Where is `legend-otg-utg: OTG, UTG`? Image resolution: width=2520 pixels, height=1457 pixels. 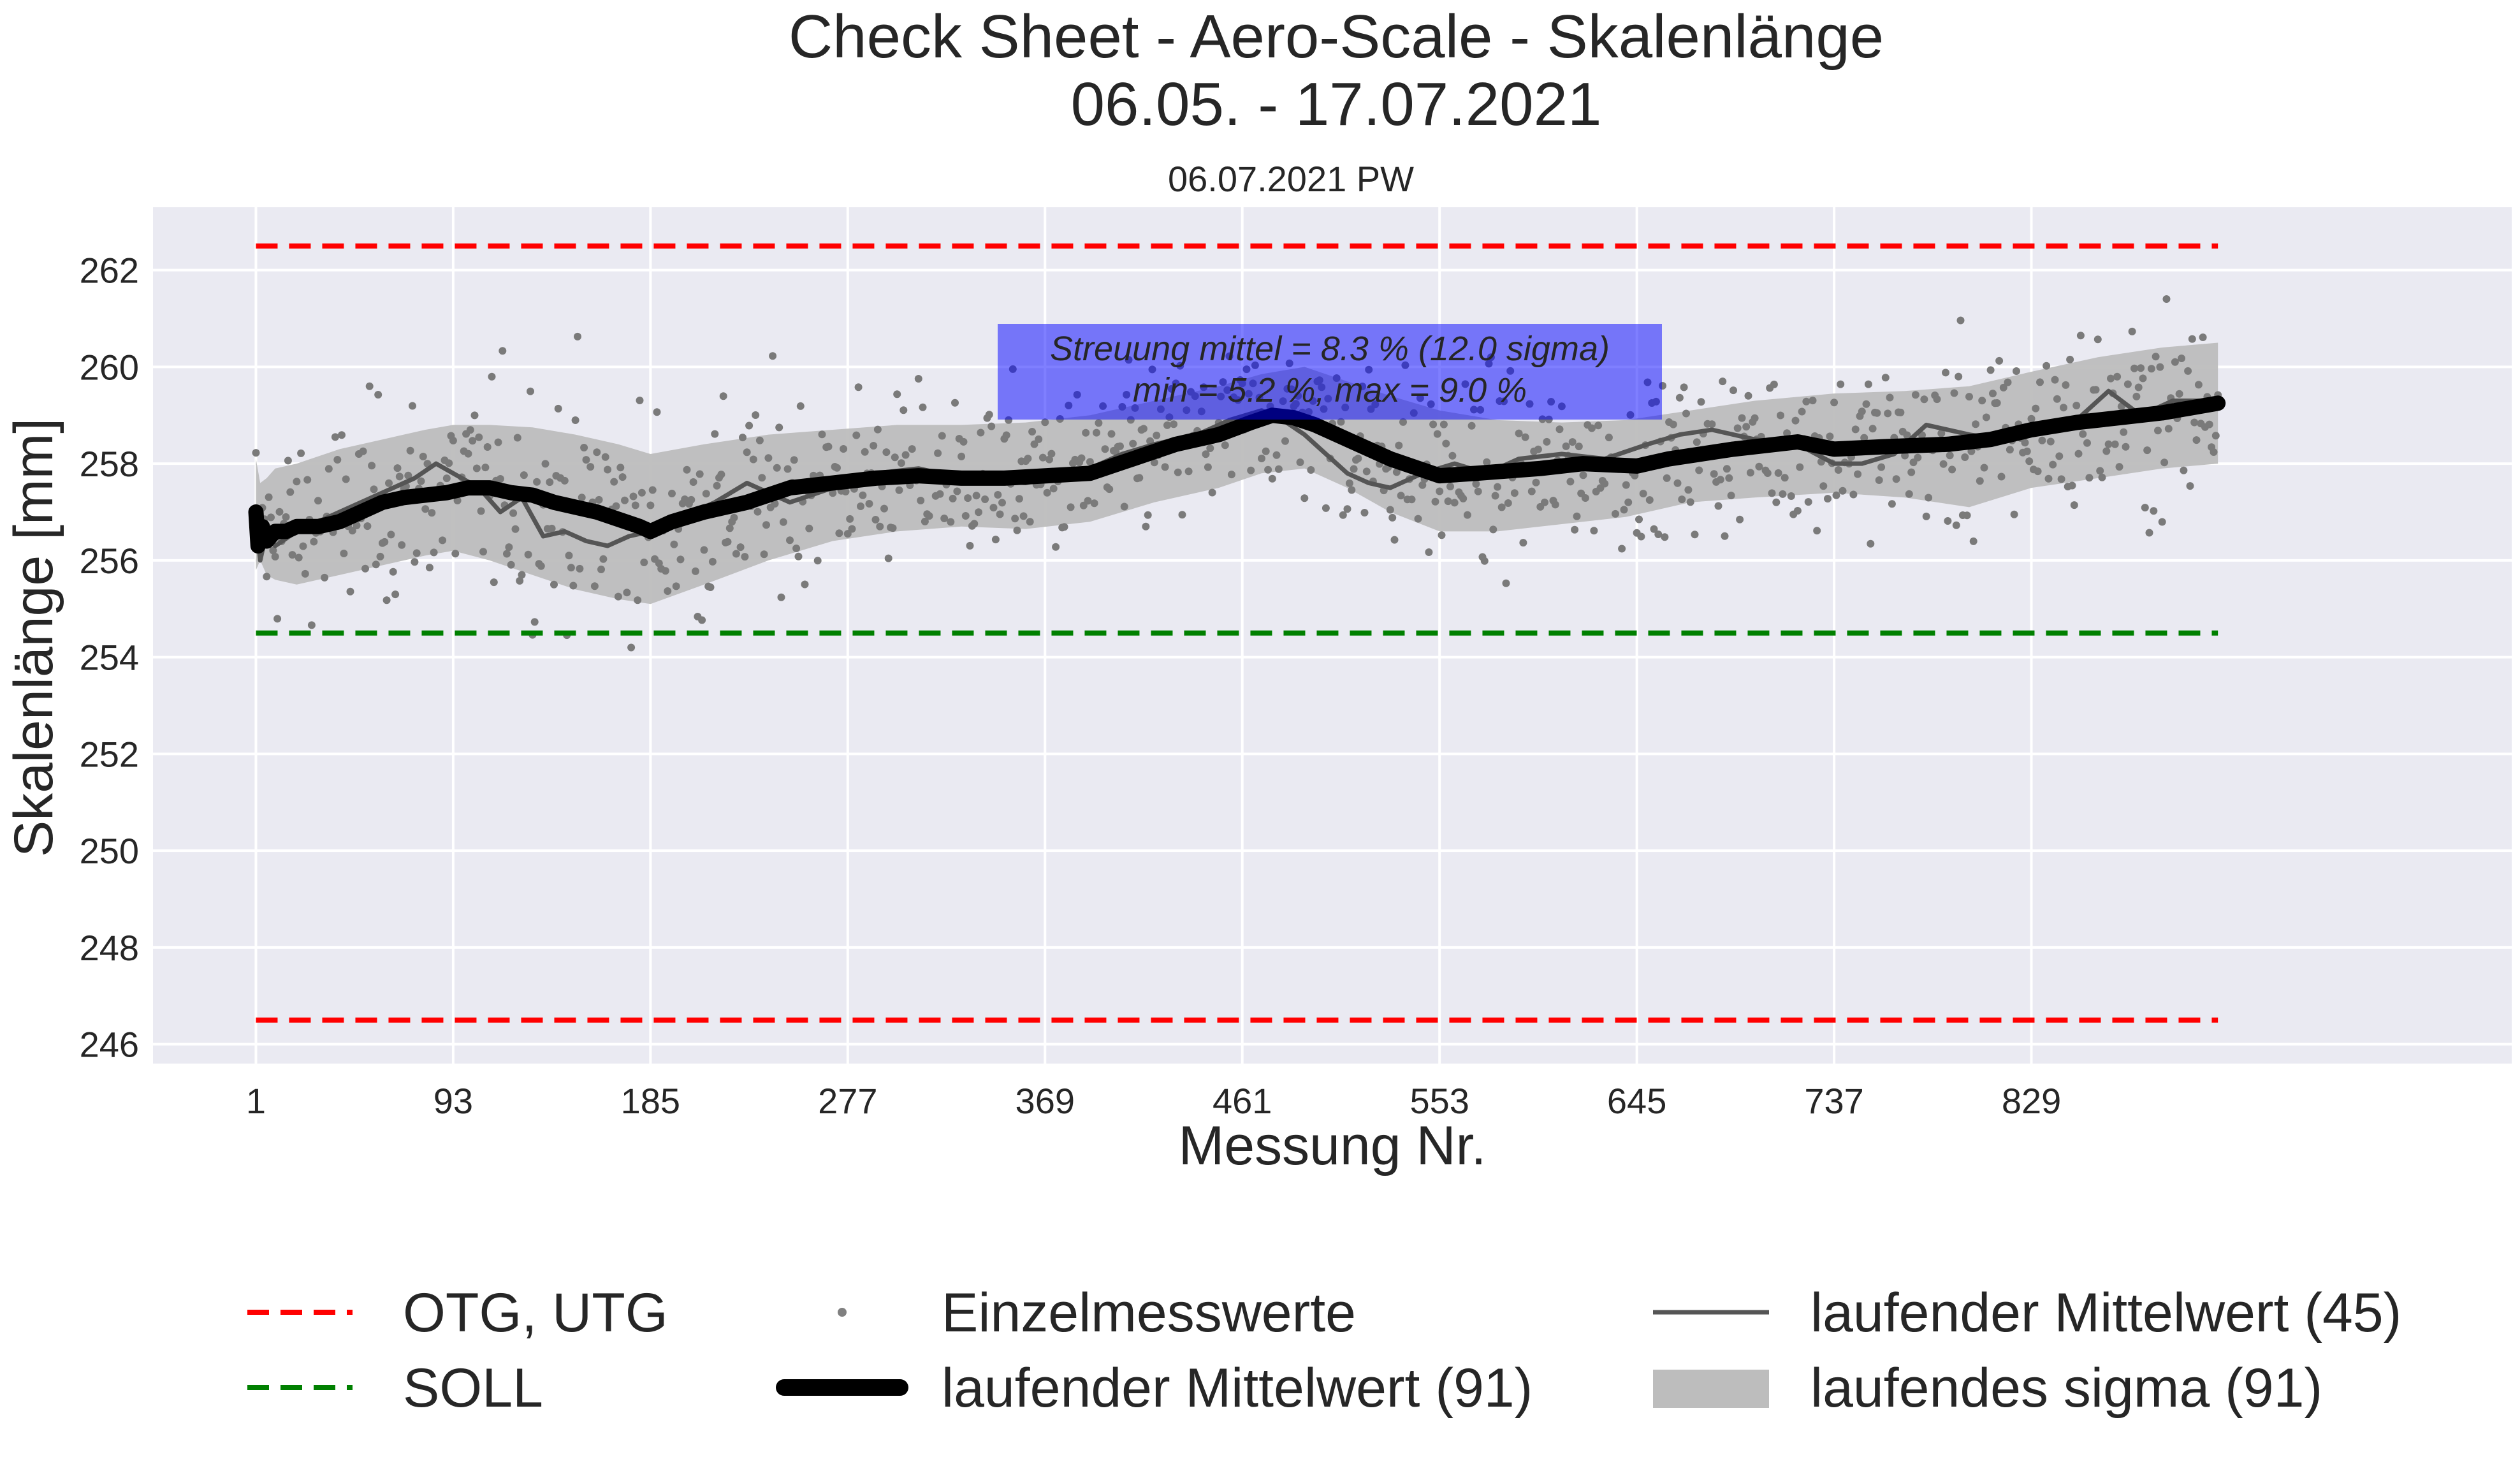 legend-otg-utg: OTG, UTG is located at coordinates (535, 1313).